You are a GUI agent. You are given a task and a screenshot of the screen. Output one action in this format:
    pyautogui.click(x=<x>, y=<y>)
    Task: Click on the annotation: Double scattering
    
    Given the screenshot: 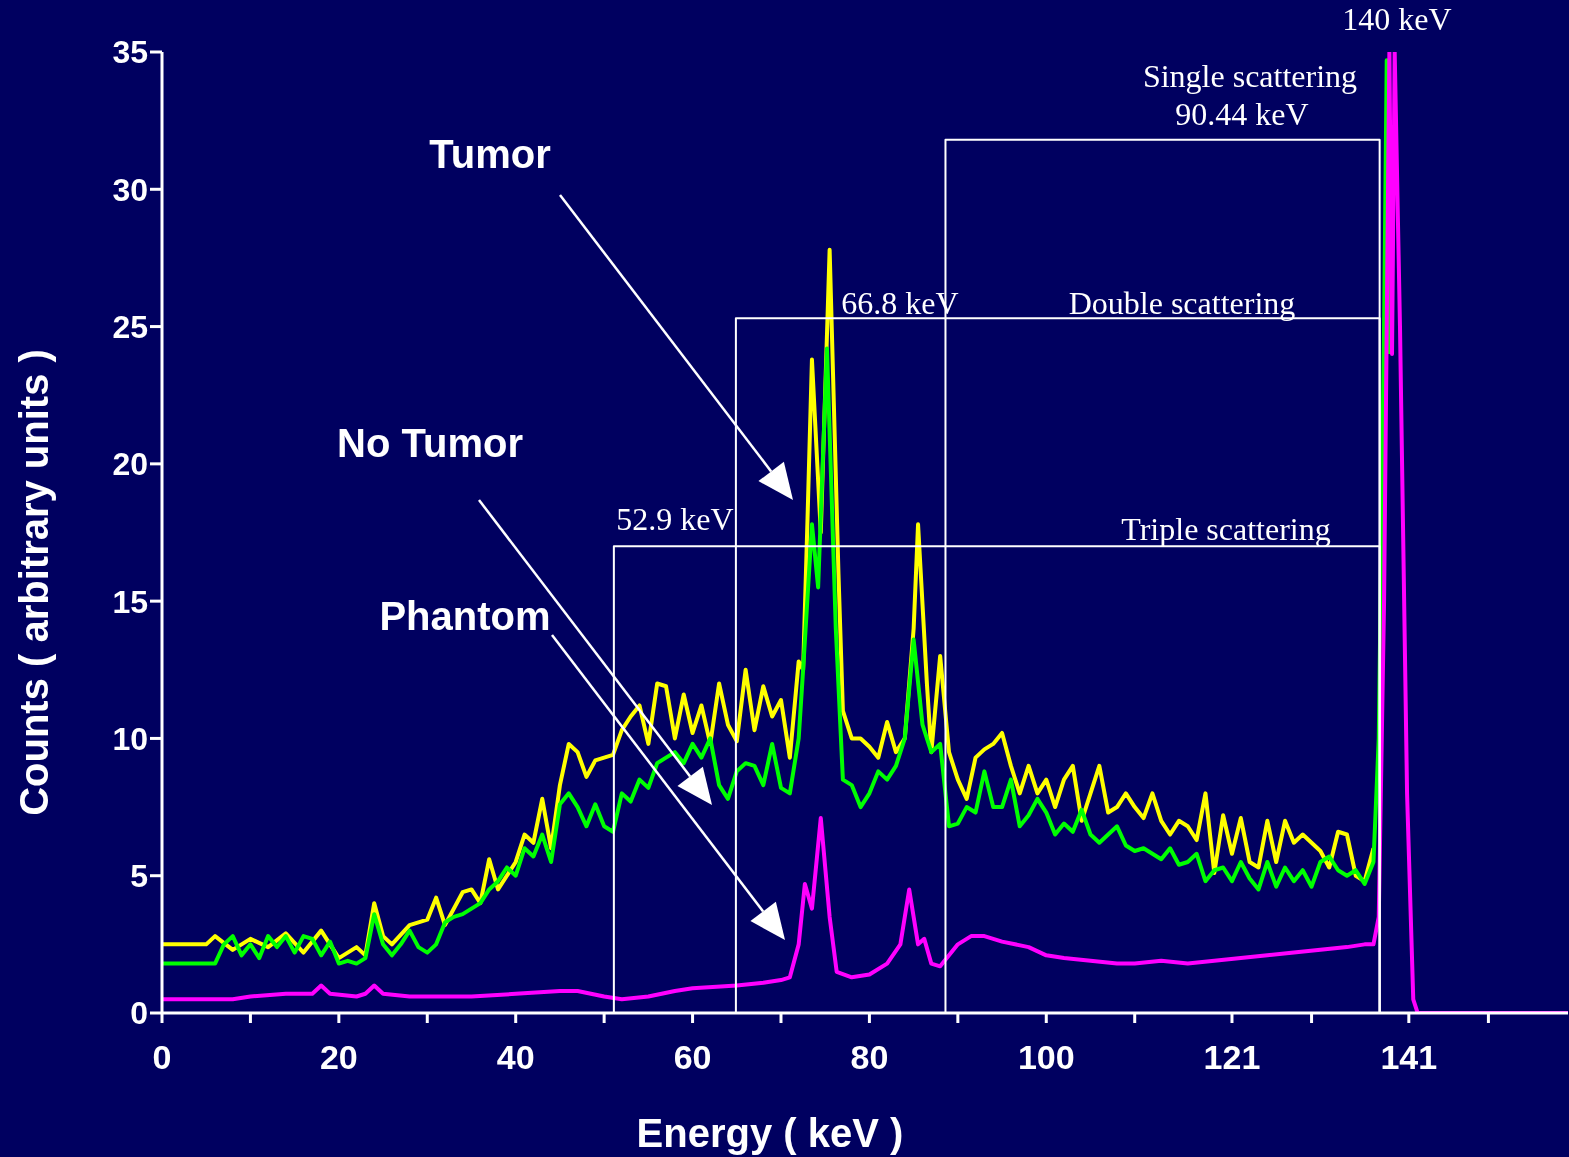 What is the action you would take?
    pyautogui.click(x=1182, y=303)
    